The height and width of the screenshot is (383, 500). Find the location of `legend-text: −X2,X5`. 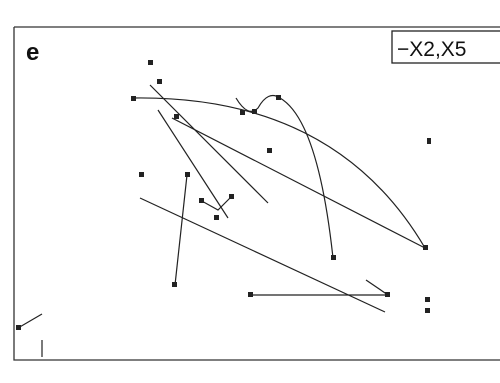

legend-text: −X2,X5 is located at coordinates (431, 49).